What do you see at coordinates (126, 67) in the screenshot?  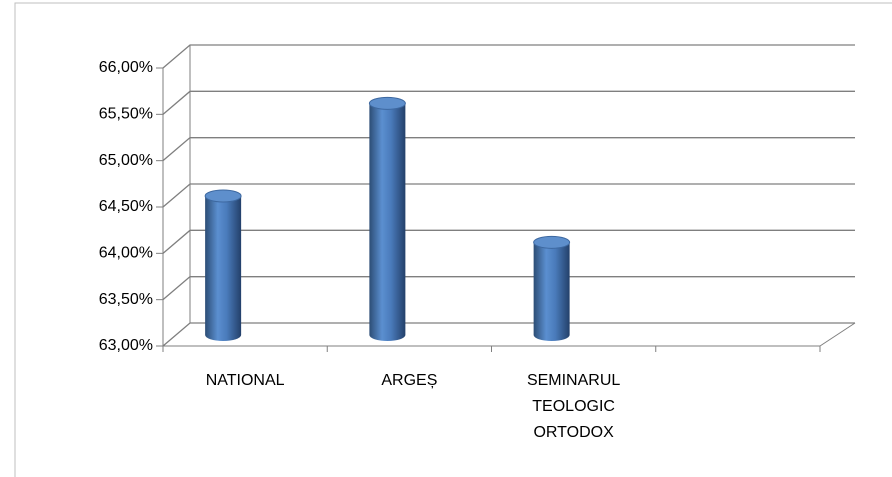 I see `y-tick-label: 66,00%` at bounding box center [126, 67].